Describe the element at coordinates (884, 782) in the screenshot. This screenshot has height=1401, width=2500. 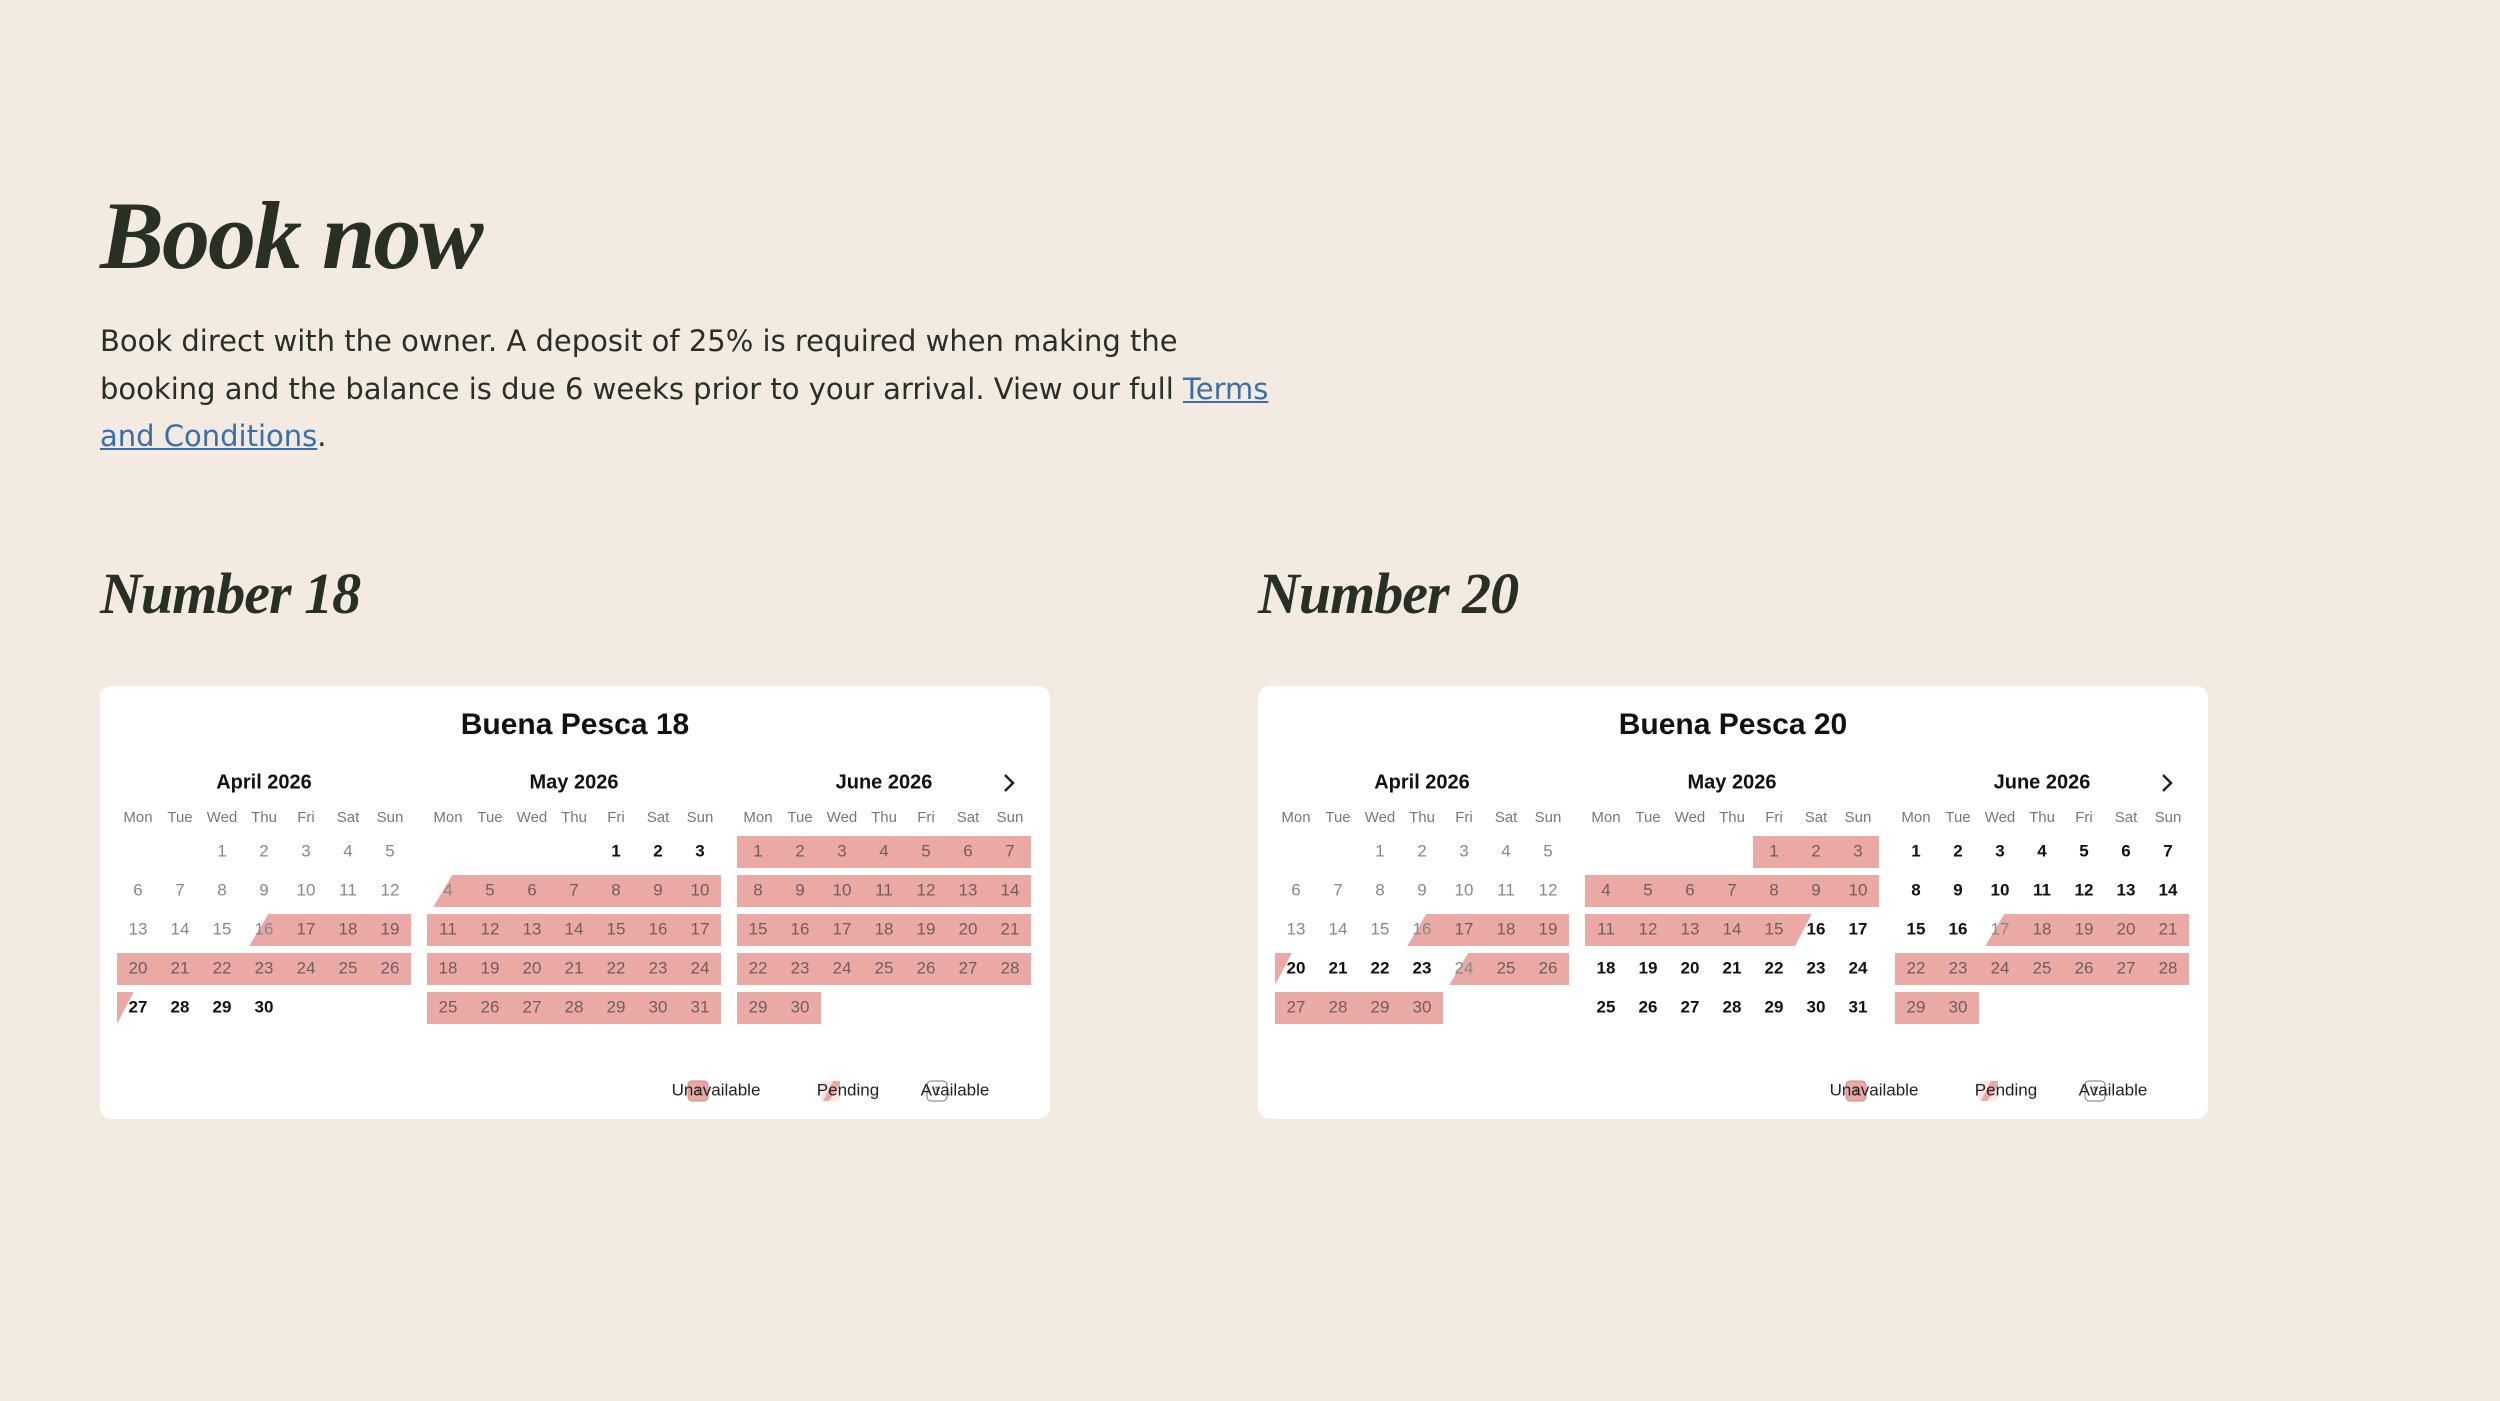
I see `month-name: June 2026` at that location.